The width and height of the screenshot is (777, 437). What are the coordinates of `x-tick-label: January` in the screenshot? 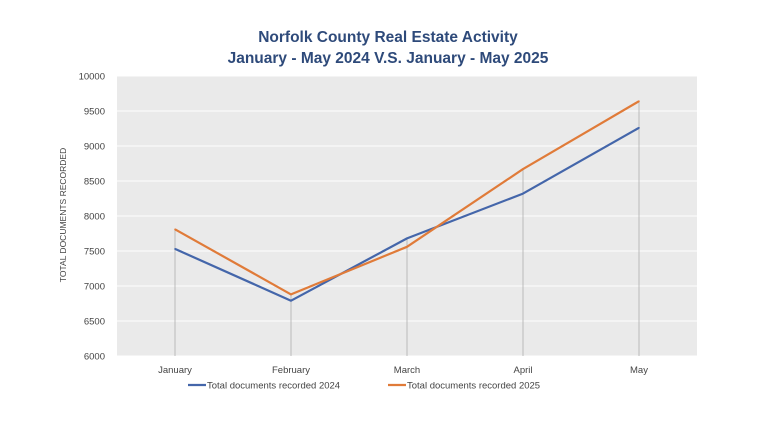 It's located at (175, 370).